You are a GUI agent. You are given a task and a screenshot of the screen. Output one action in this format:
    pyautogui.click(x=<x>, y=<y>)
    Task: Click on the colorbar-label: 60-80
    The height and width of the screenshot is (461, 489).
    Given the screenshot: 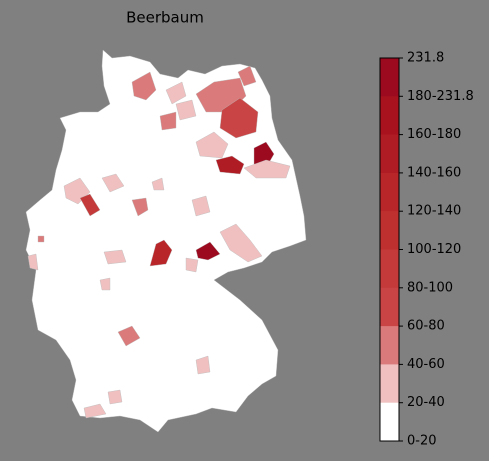 What is the action you would take?
    pyautogui.click(x=426, y=326)
    